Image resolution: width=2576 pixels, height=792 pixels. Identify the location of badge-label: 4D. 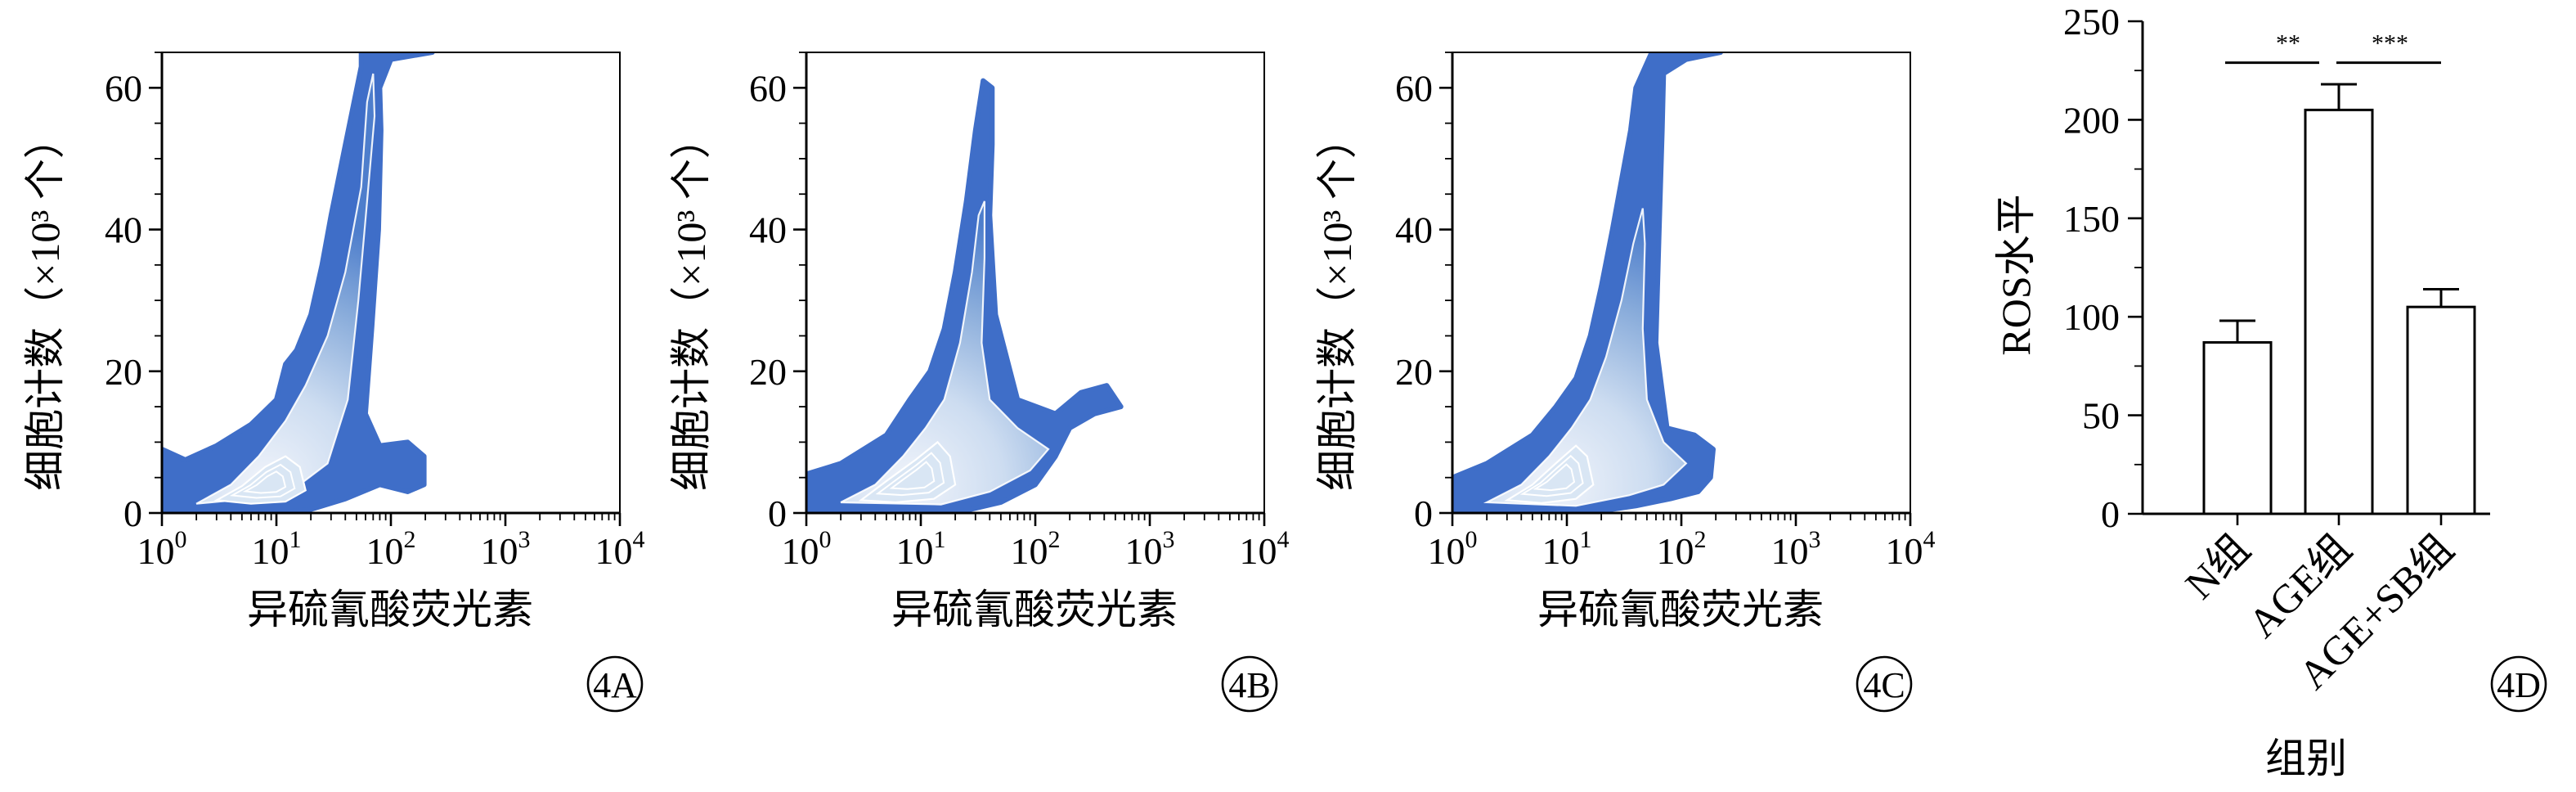
(2519, 685).